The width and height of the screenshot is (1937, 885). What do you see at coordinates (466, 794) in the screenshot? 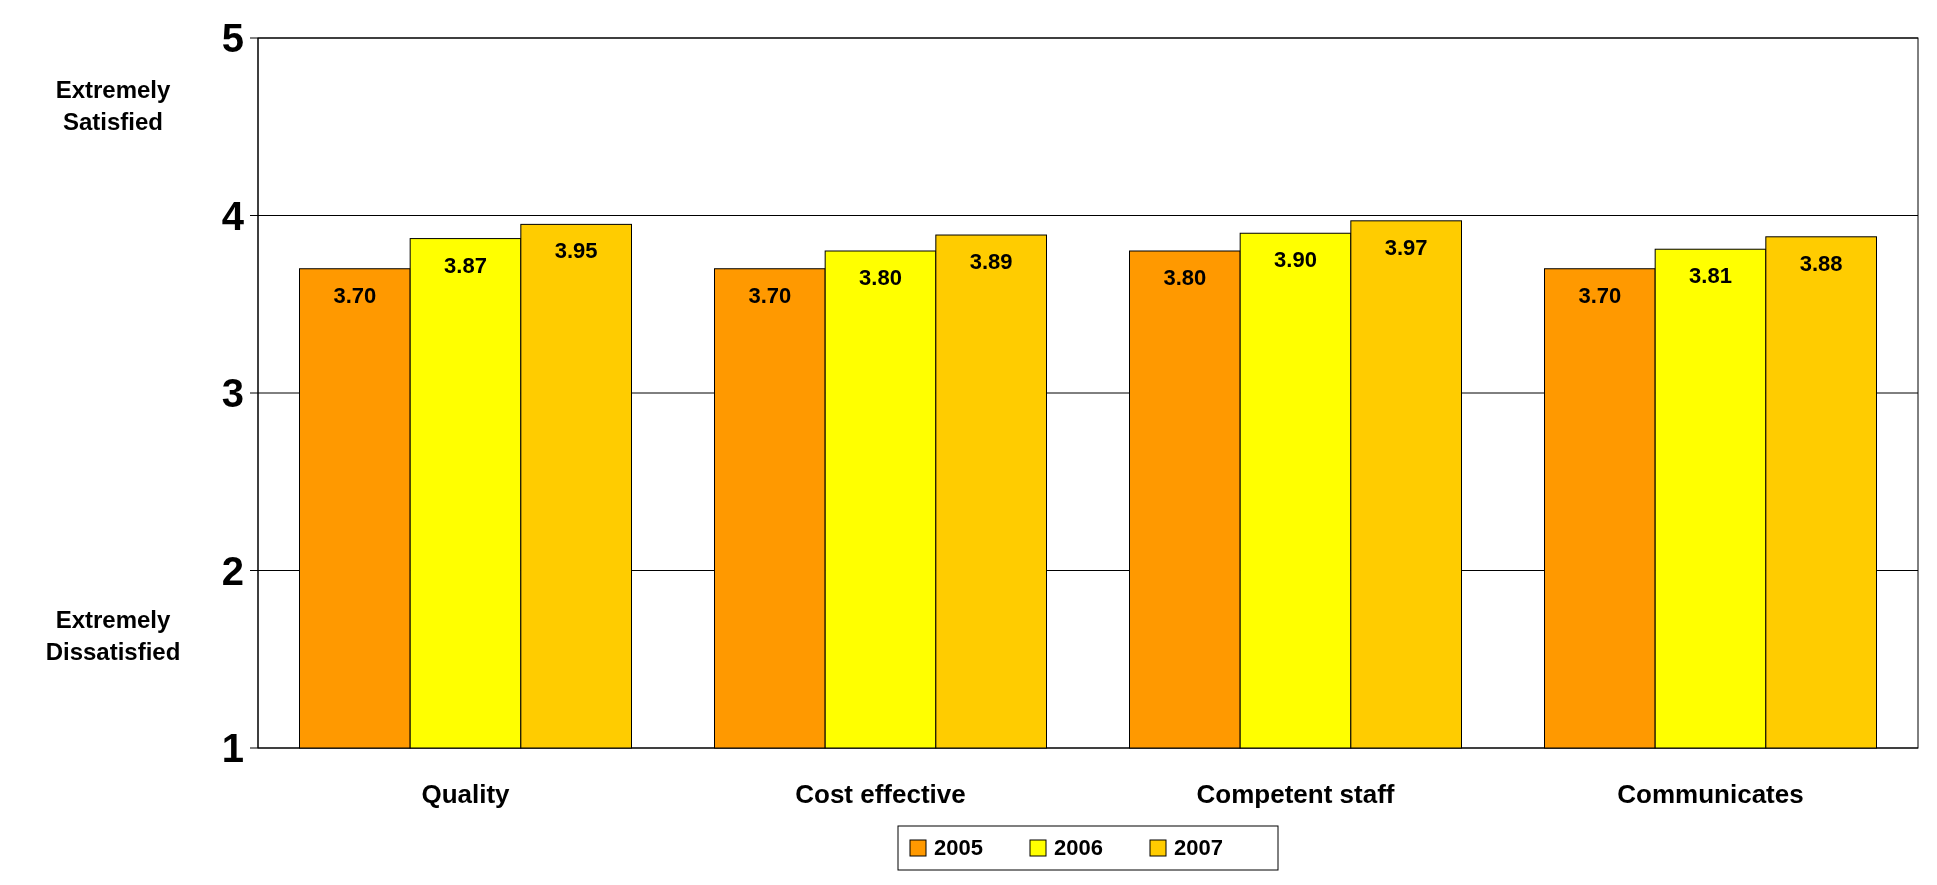
I see `x-tick-label: Quality` at bounding box center [466, 794].